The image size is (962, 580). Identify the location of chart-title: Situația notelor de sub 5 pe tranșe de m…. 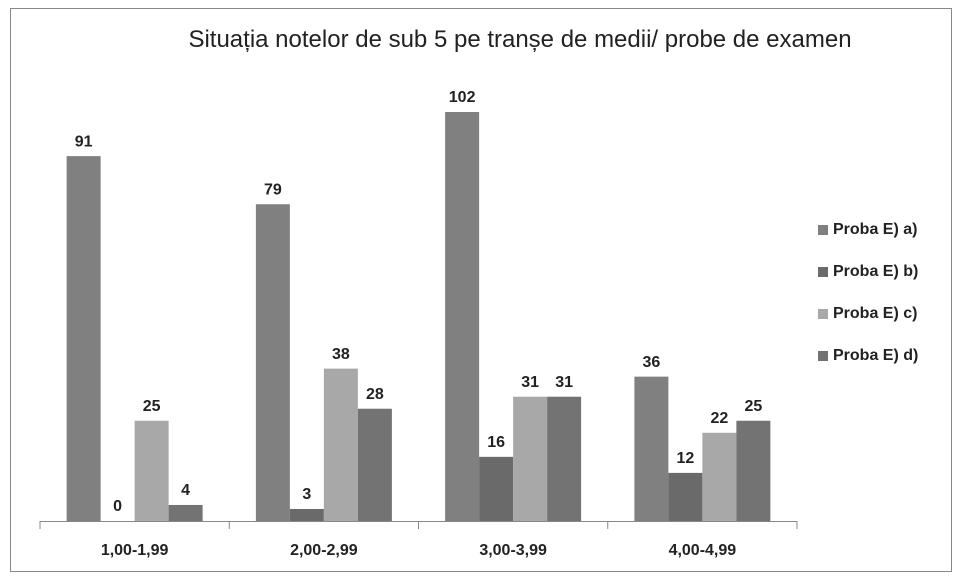
(520, 39).